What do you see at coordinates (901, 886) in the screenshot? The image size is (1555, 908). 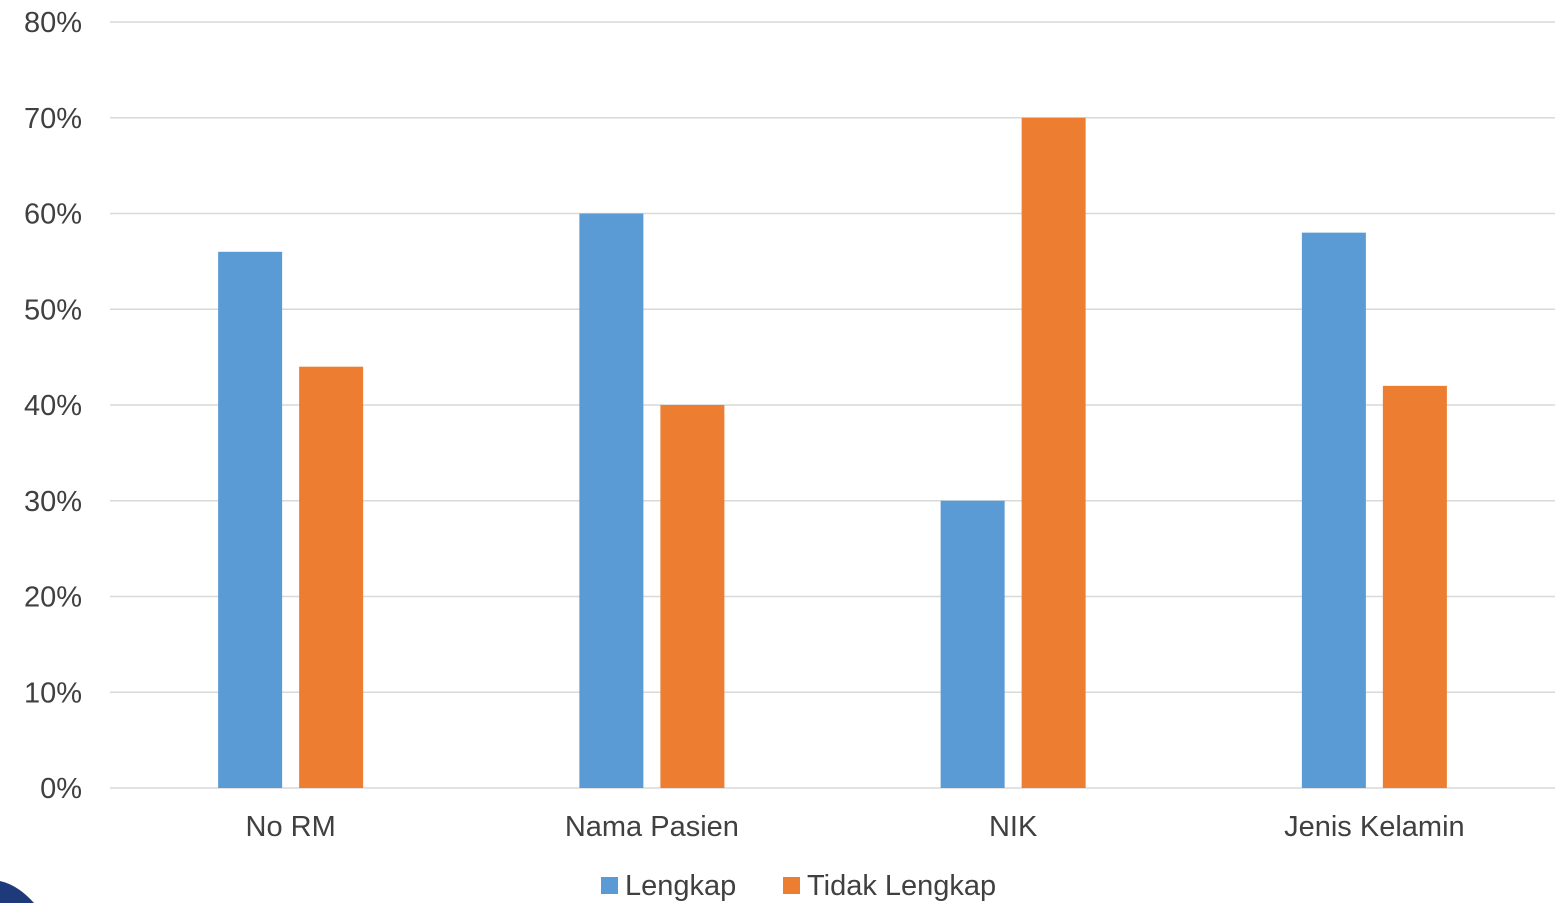 I see `legend-label: Tidak Lengkap` at bounding box center [901, 886].